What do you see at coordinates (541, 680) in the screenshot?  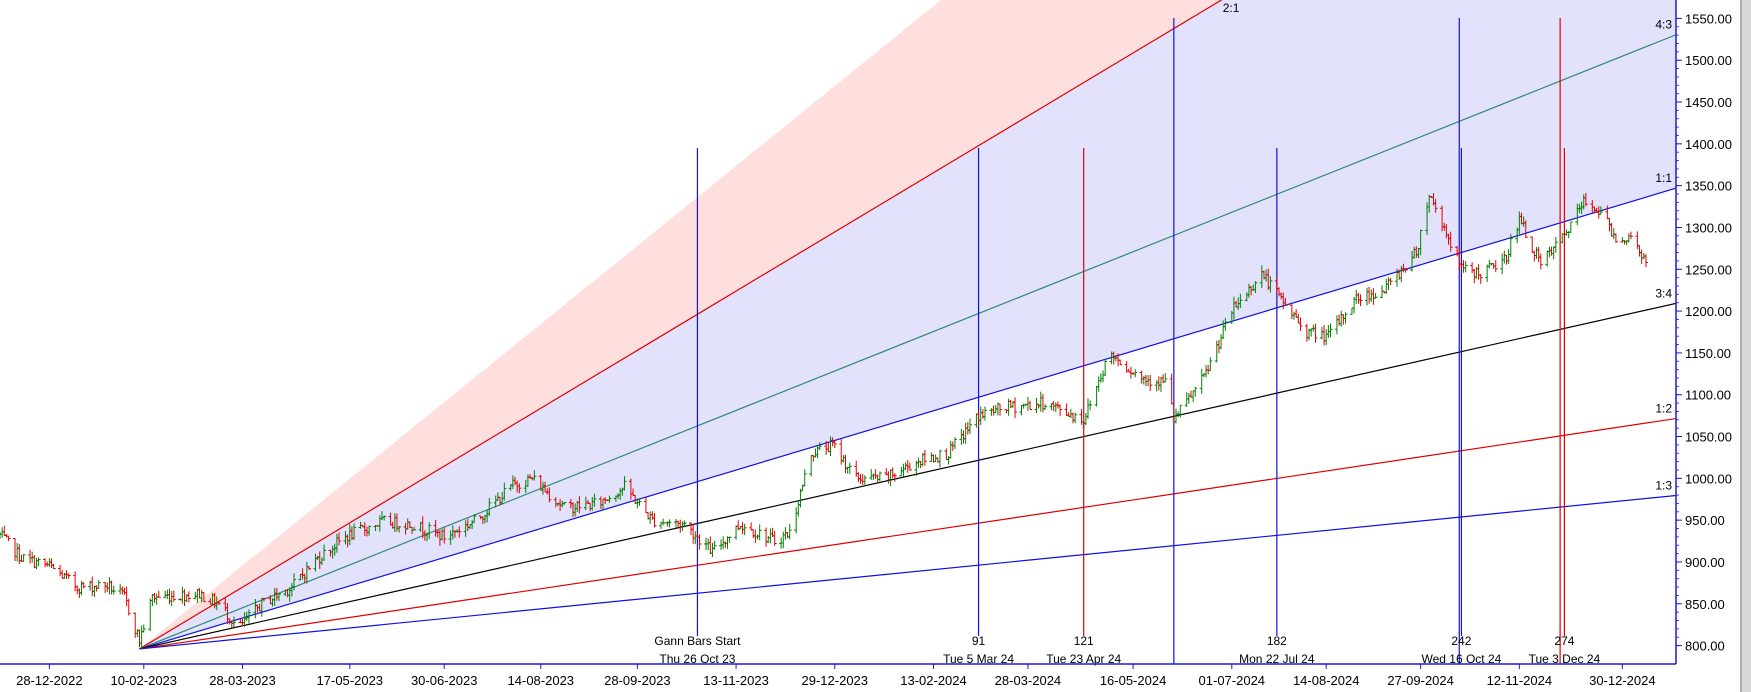 I see `date-tick-label: 14-08-2023` at bounding box center [541, 680].